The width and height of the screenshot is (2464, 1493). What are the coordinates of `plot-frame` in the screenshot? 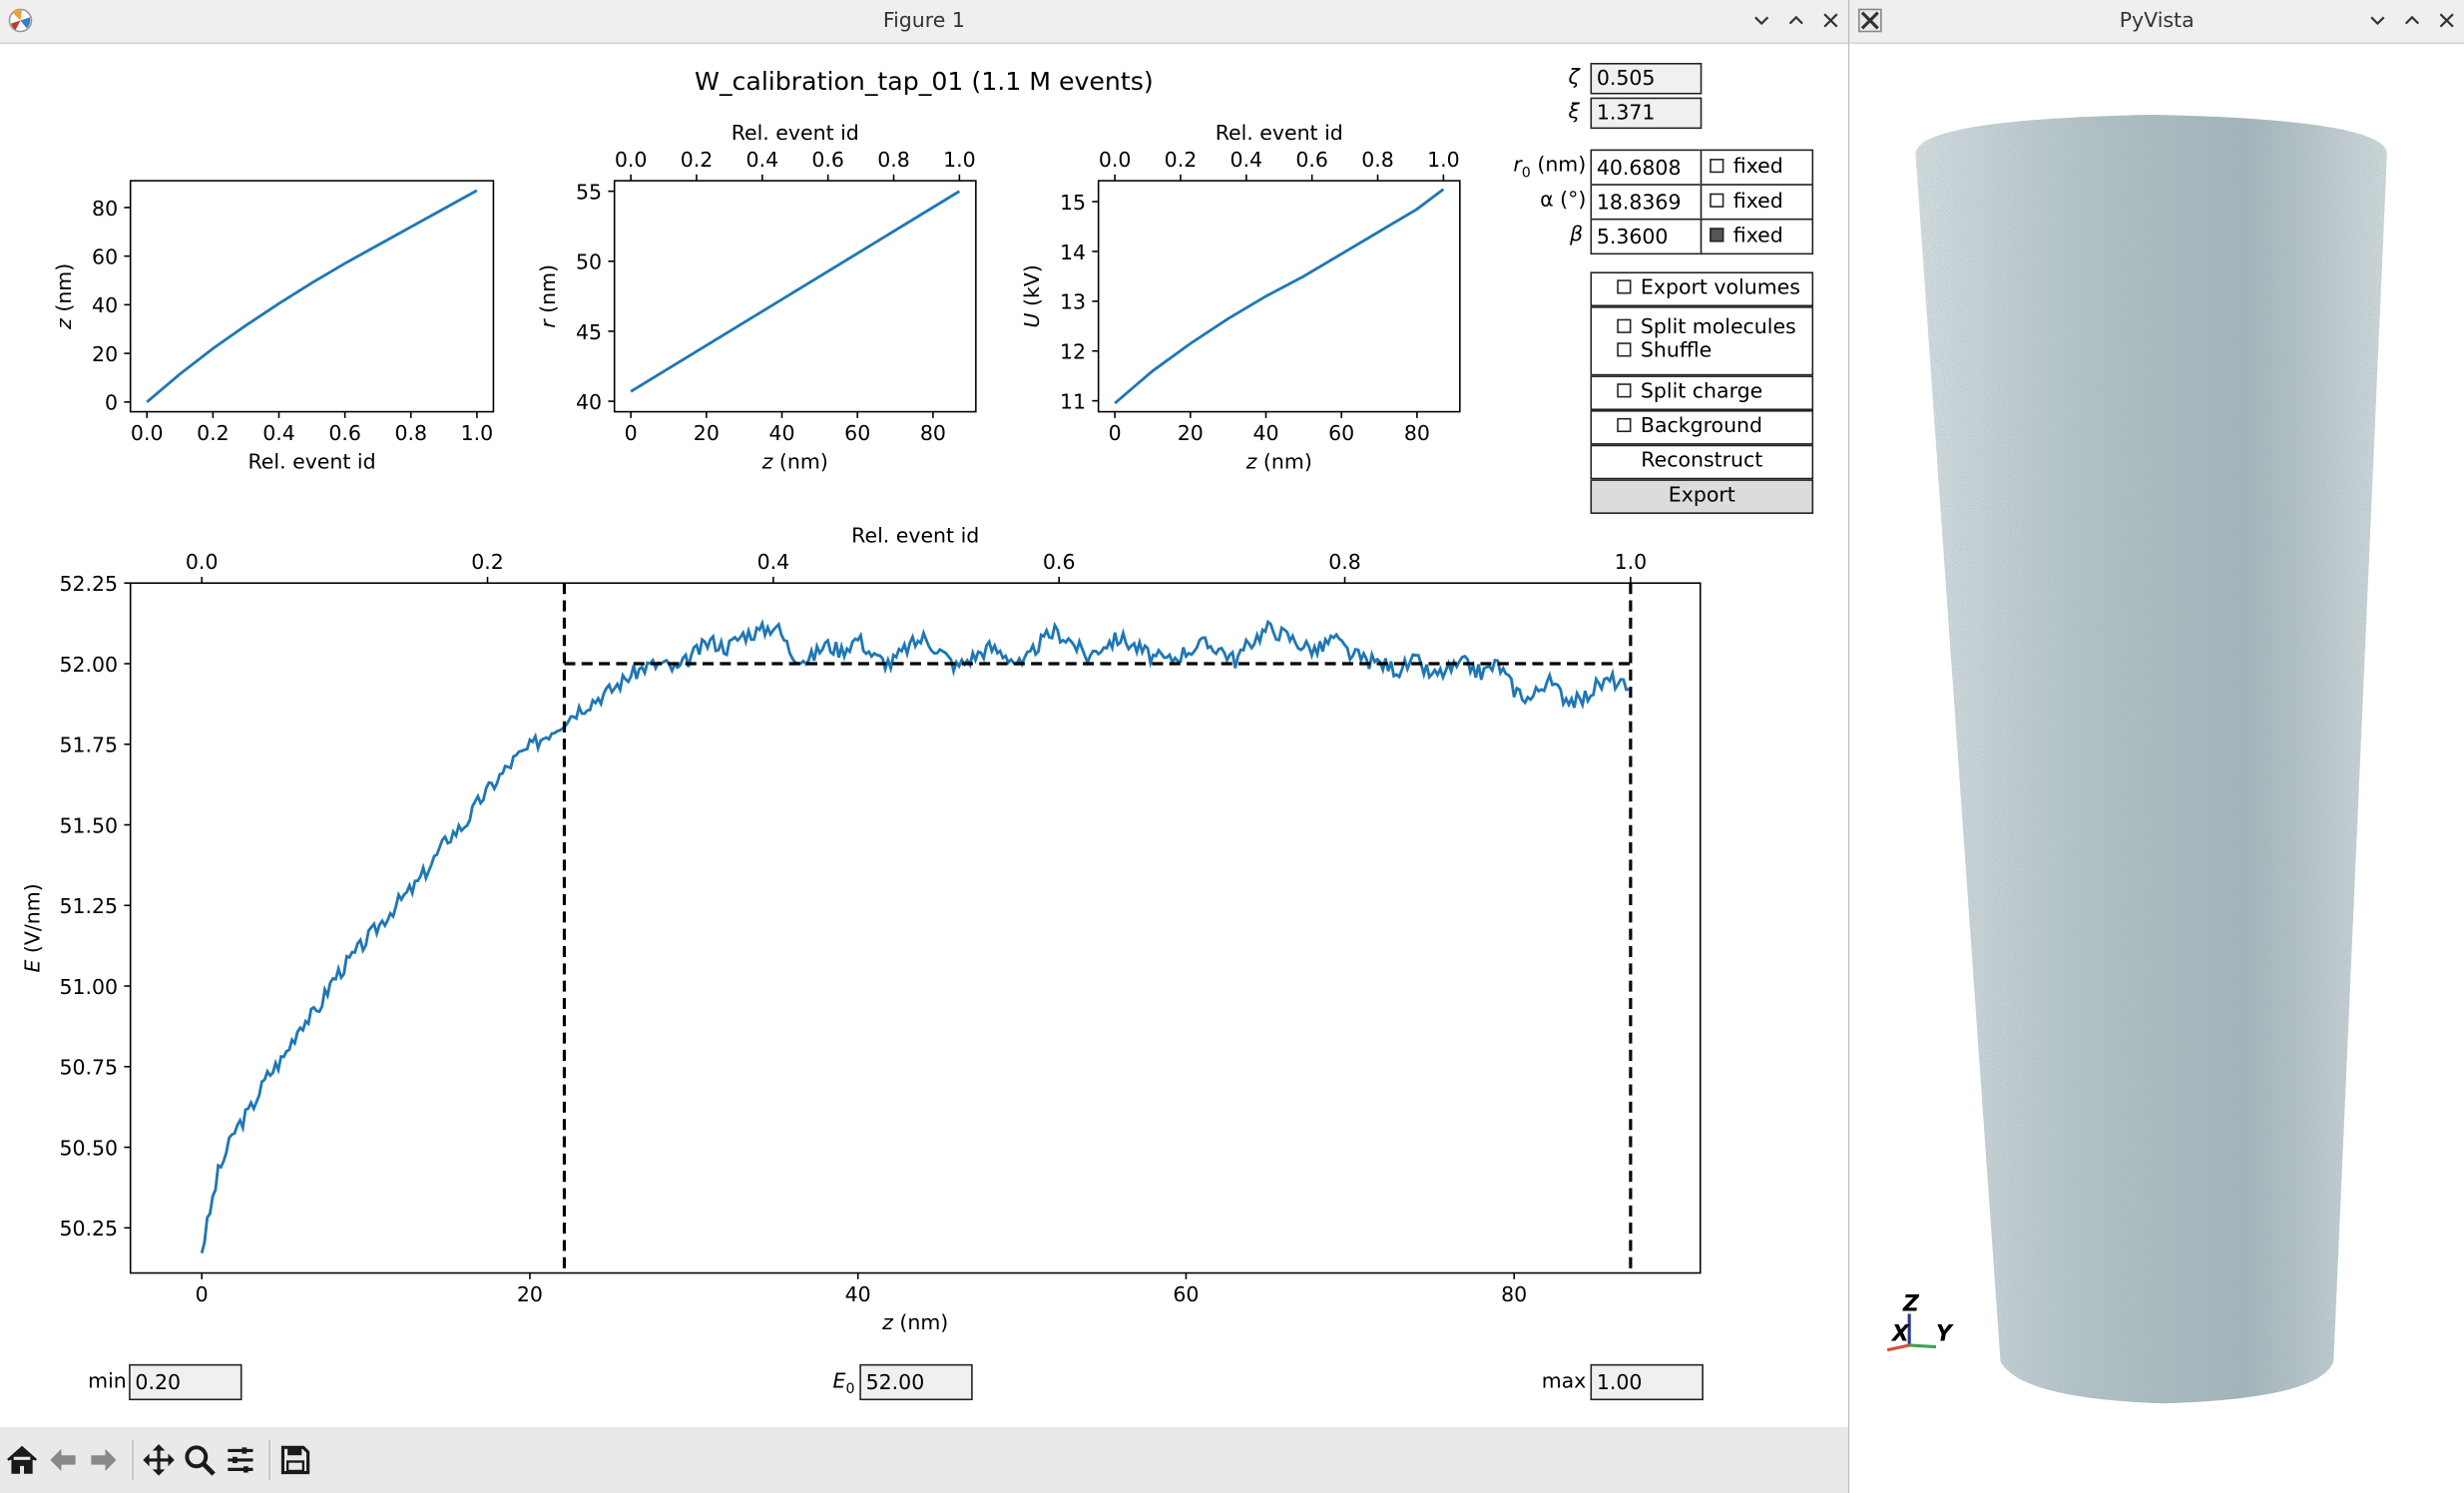 It's located at (1279, 297).